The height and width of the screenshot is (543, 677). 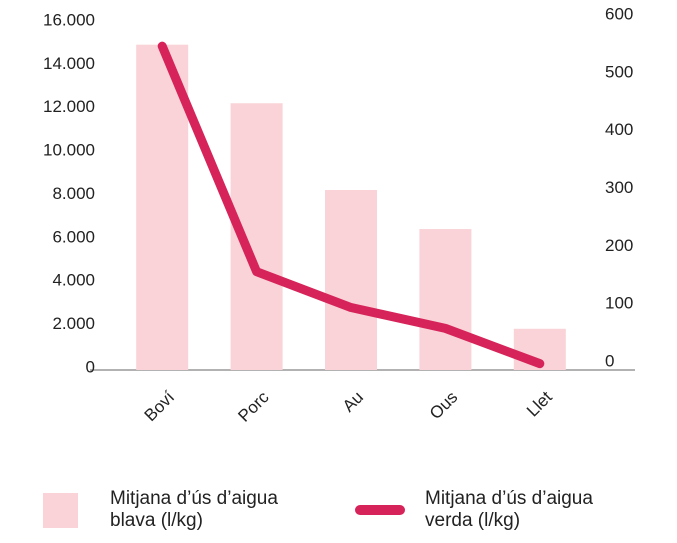 I want to click on x-tick-label: Boví, so click(x=160, y=406).